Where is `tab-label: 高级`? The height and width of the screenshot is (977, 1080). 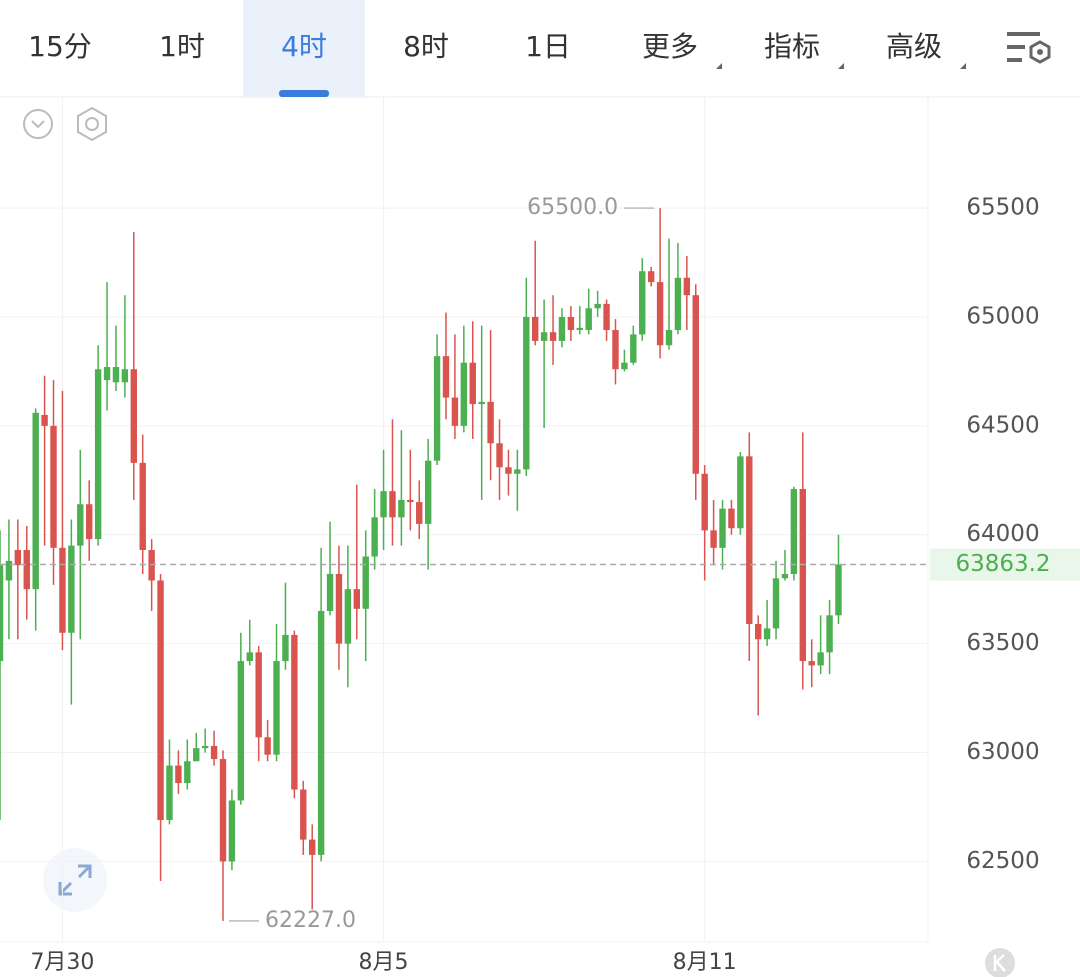
tab-label: 高级 is located at coordinates (914, 46).